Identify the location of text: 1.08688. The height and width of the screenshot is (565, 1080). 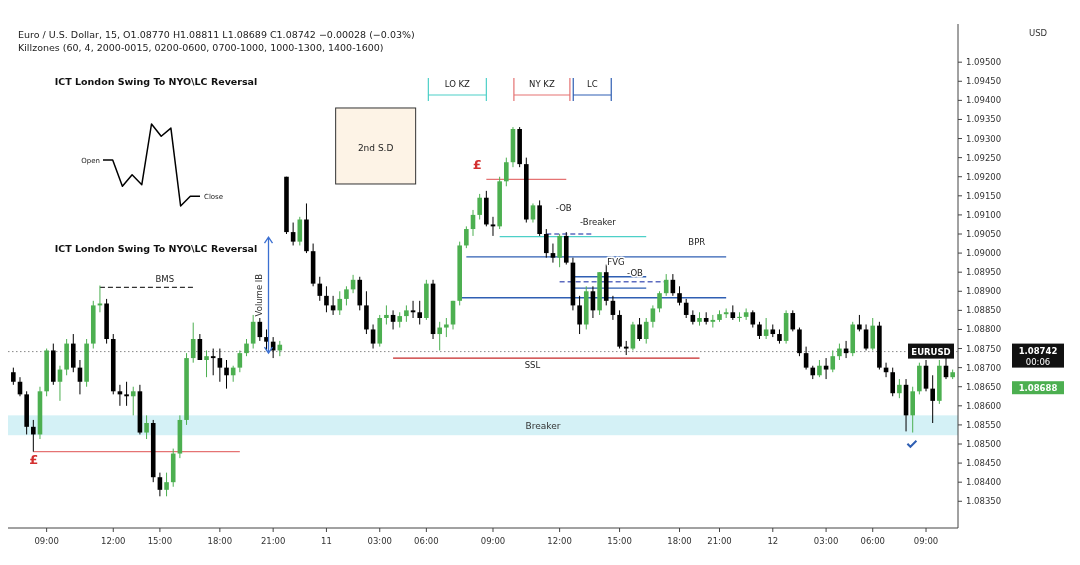
(1038, 388).